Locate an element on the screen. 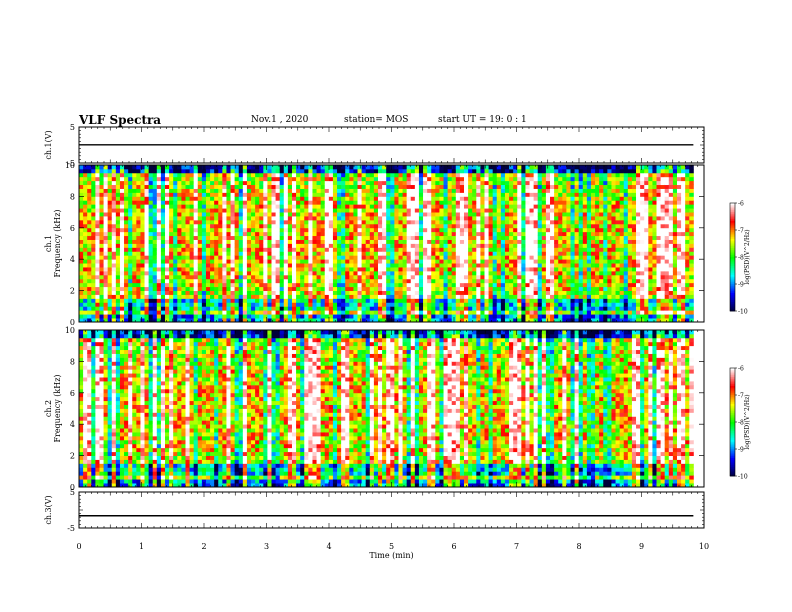 This screenshot has height=612, width=792. colorbar-tick-1-4: -10 is located at coordinates (743, 312).